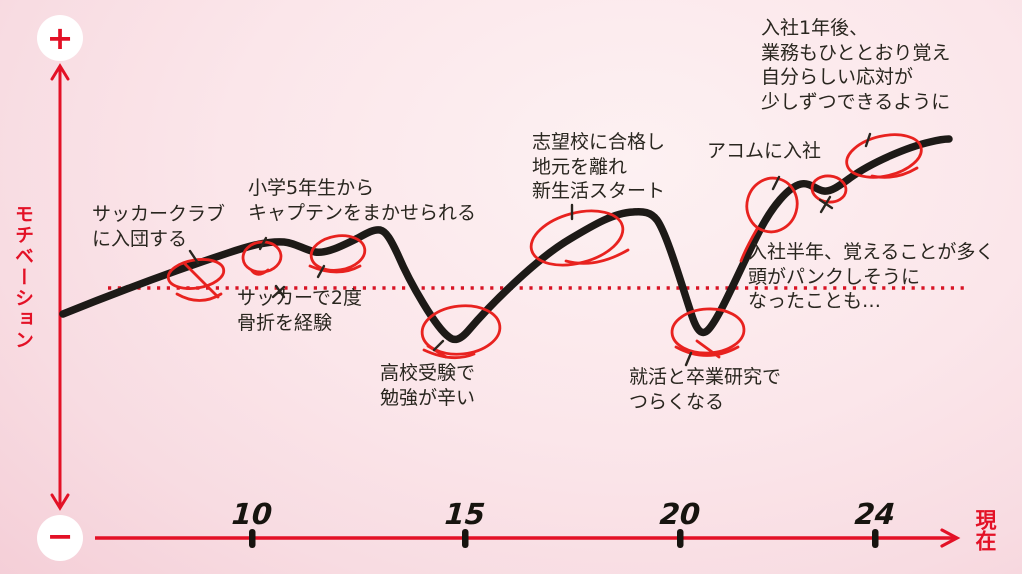 The height and width of the screenshot is (574, 1022). What do you see at coordinates (597, 256) in the screenshot?
I see `circle-new-life-tail` at bounding box center [597, 256].